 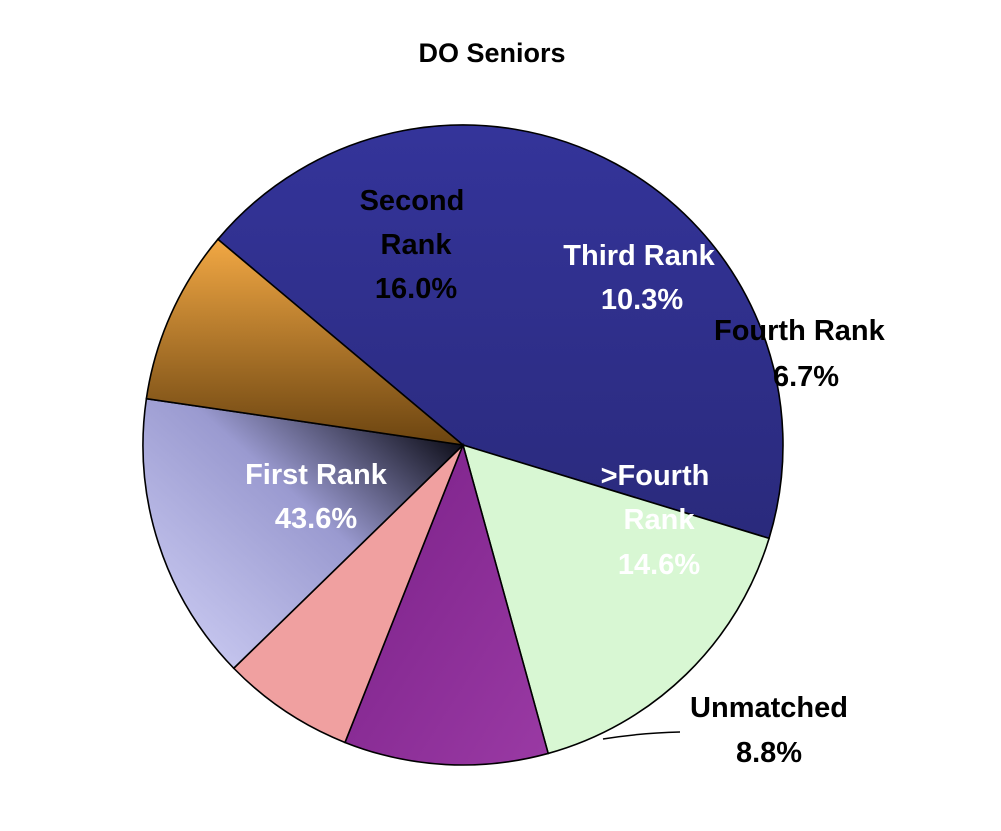 I want to click on slice-label-second: Second Rank 16.0%, so click(x=416, y=245).